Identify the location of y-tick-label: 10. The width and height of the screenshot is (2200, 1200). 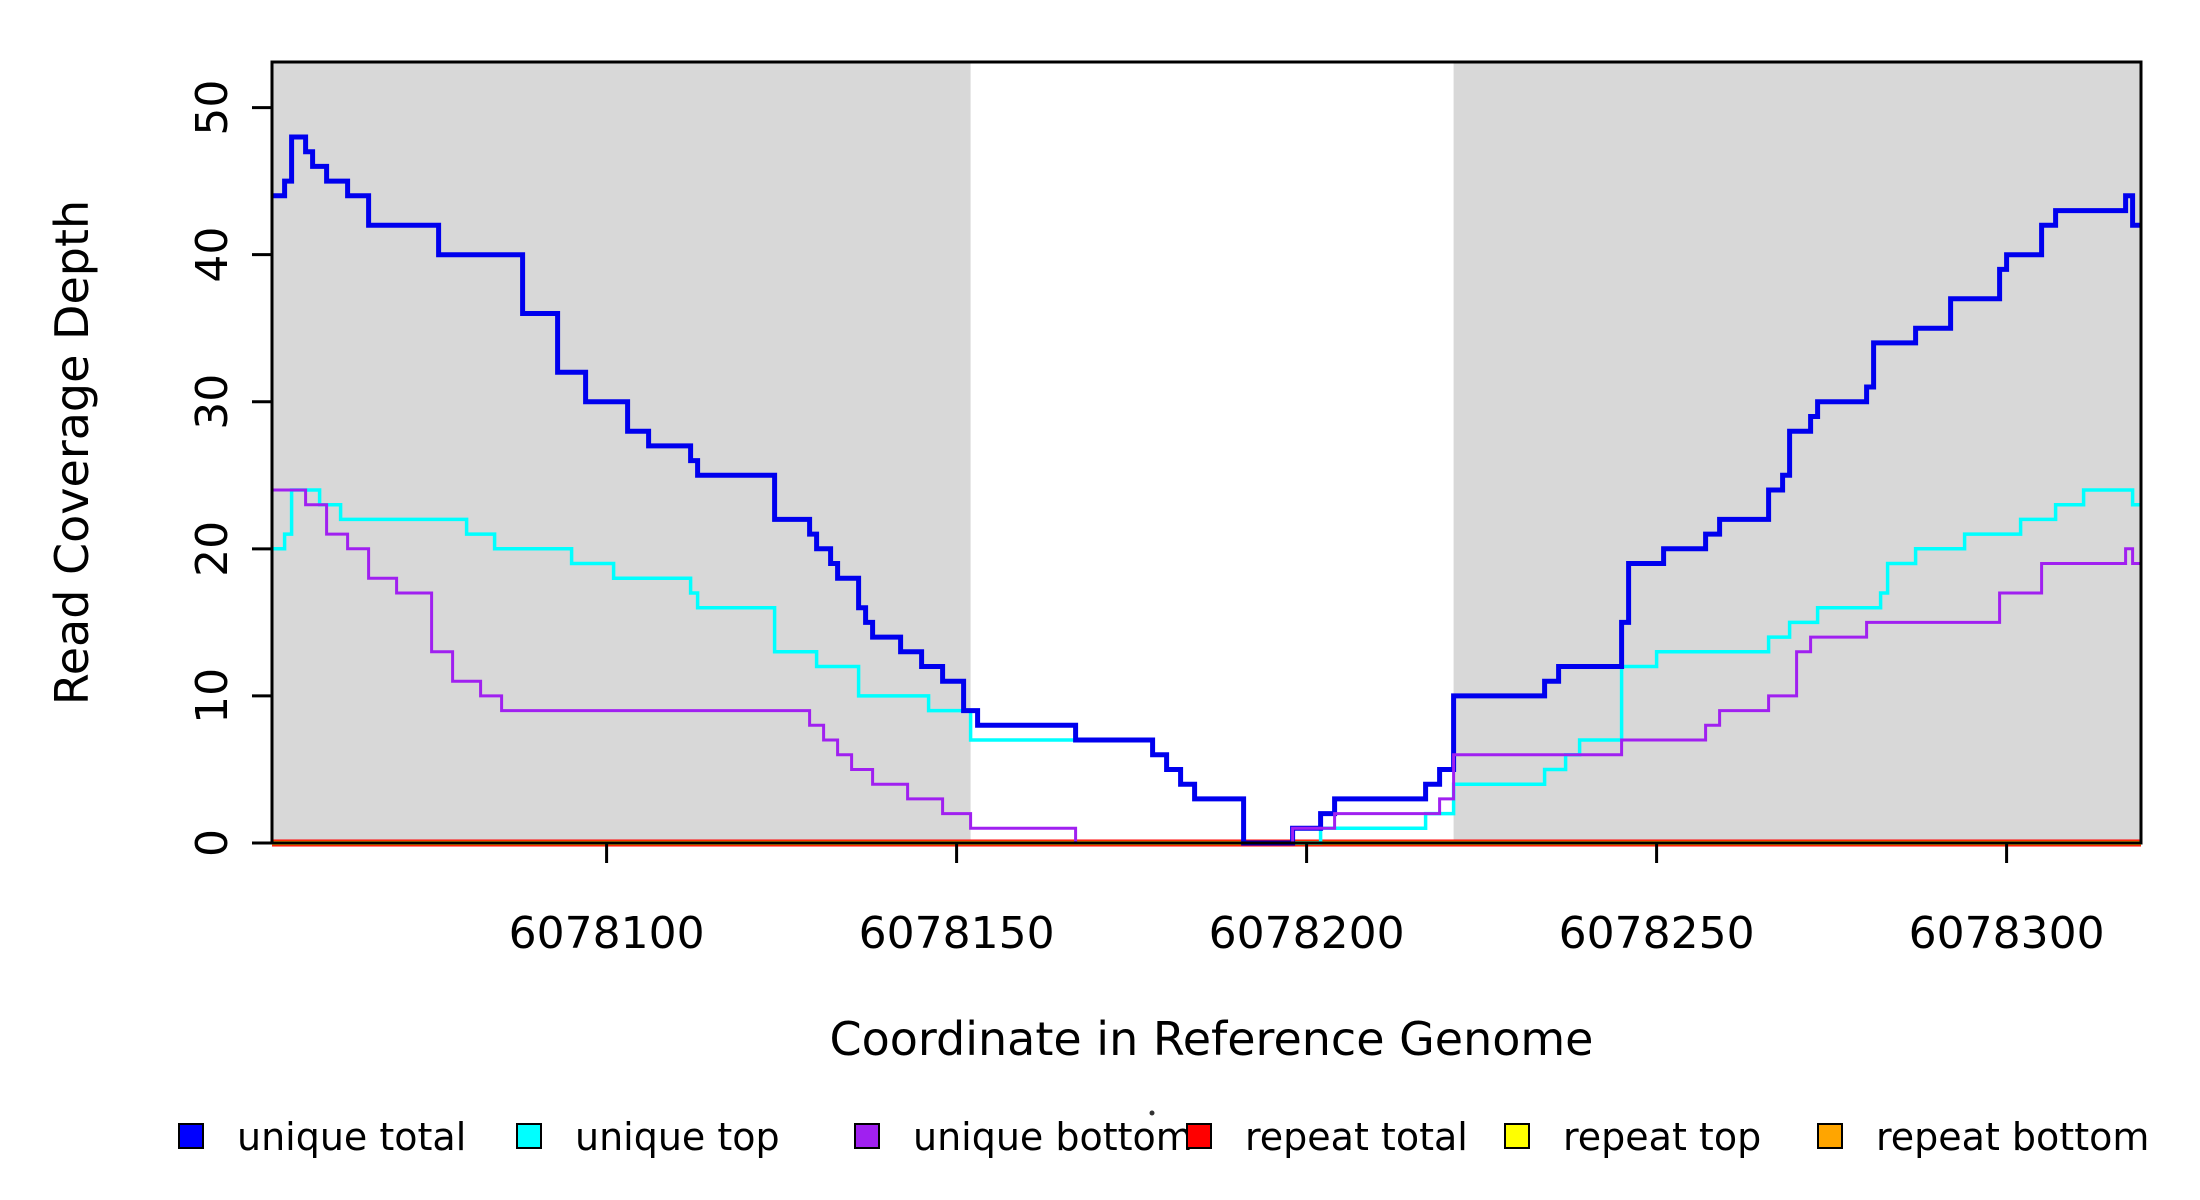
(212, 696).